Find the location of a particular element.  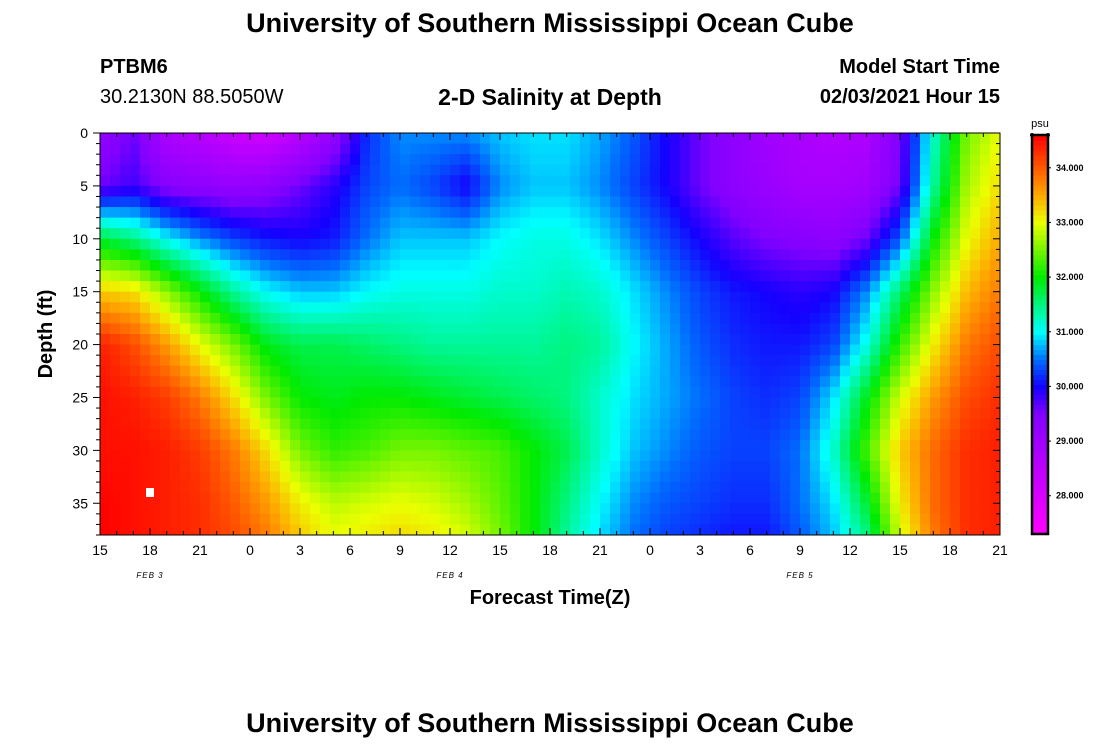

y-tick-label: 10 is located at coordinates (80, 239).